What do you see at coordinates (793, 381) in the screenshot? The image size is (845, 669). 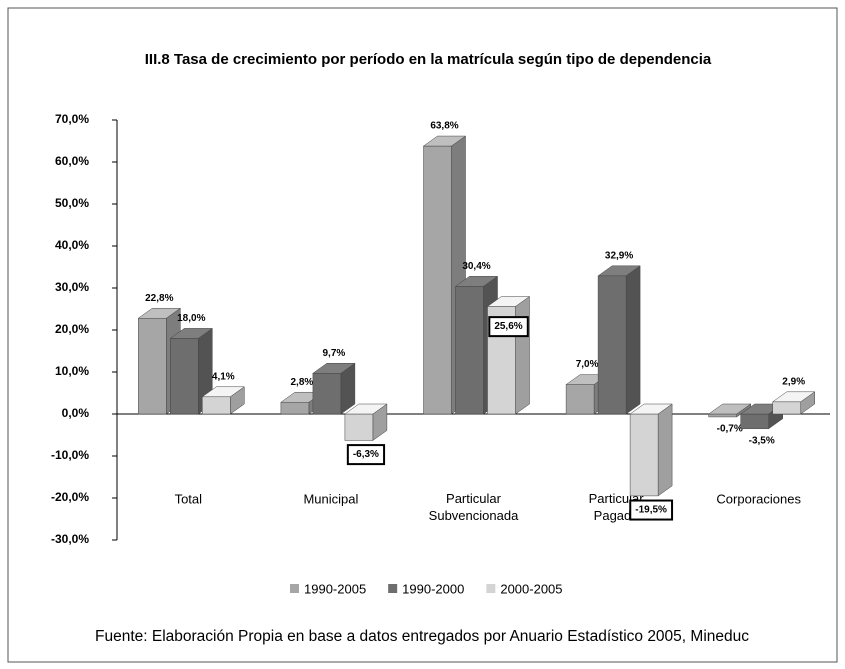 I see `value-label: 2,9%` at bounding box center [793, 381].